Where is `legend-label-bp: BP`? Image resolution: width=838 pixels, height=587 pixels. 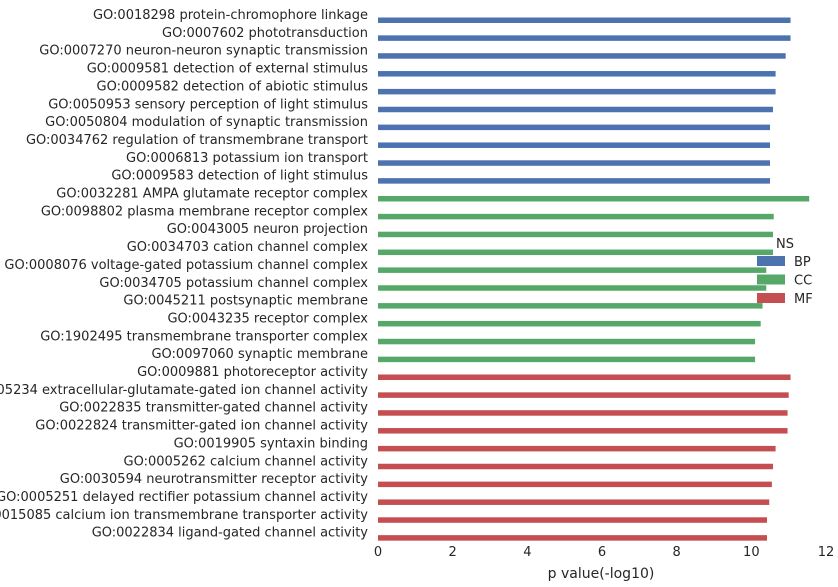
legend-label-bp: BP is located at coordinates (802, 262).